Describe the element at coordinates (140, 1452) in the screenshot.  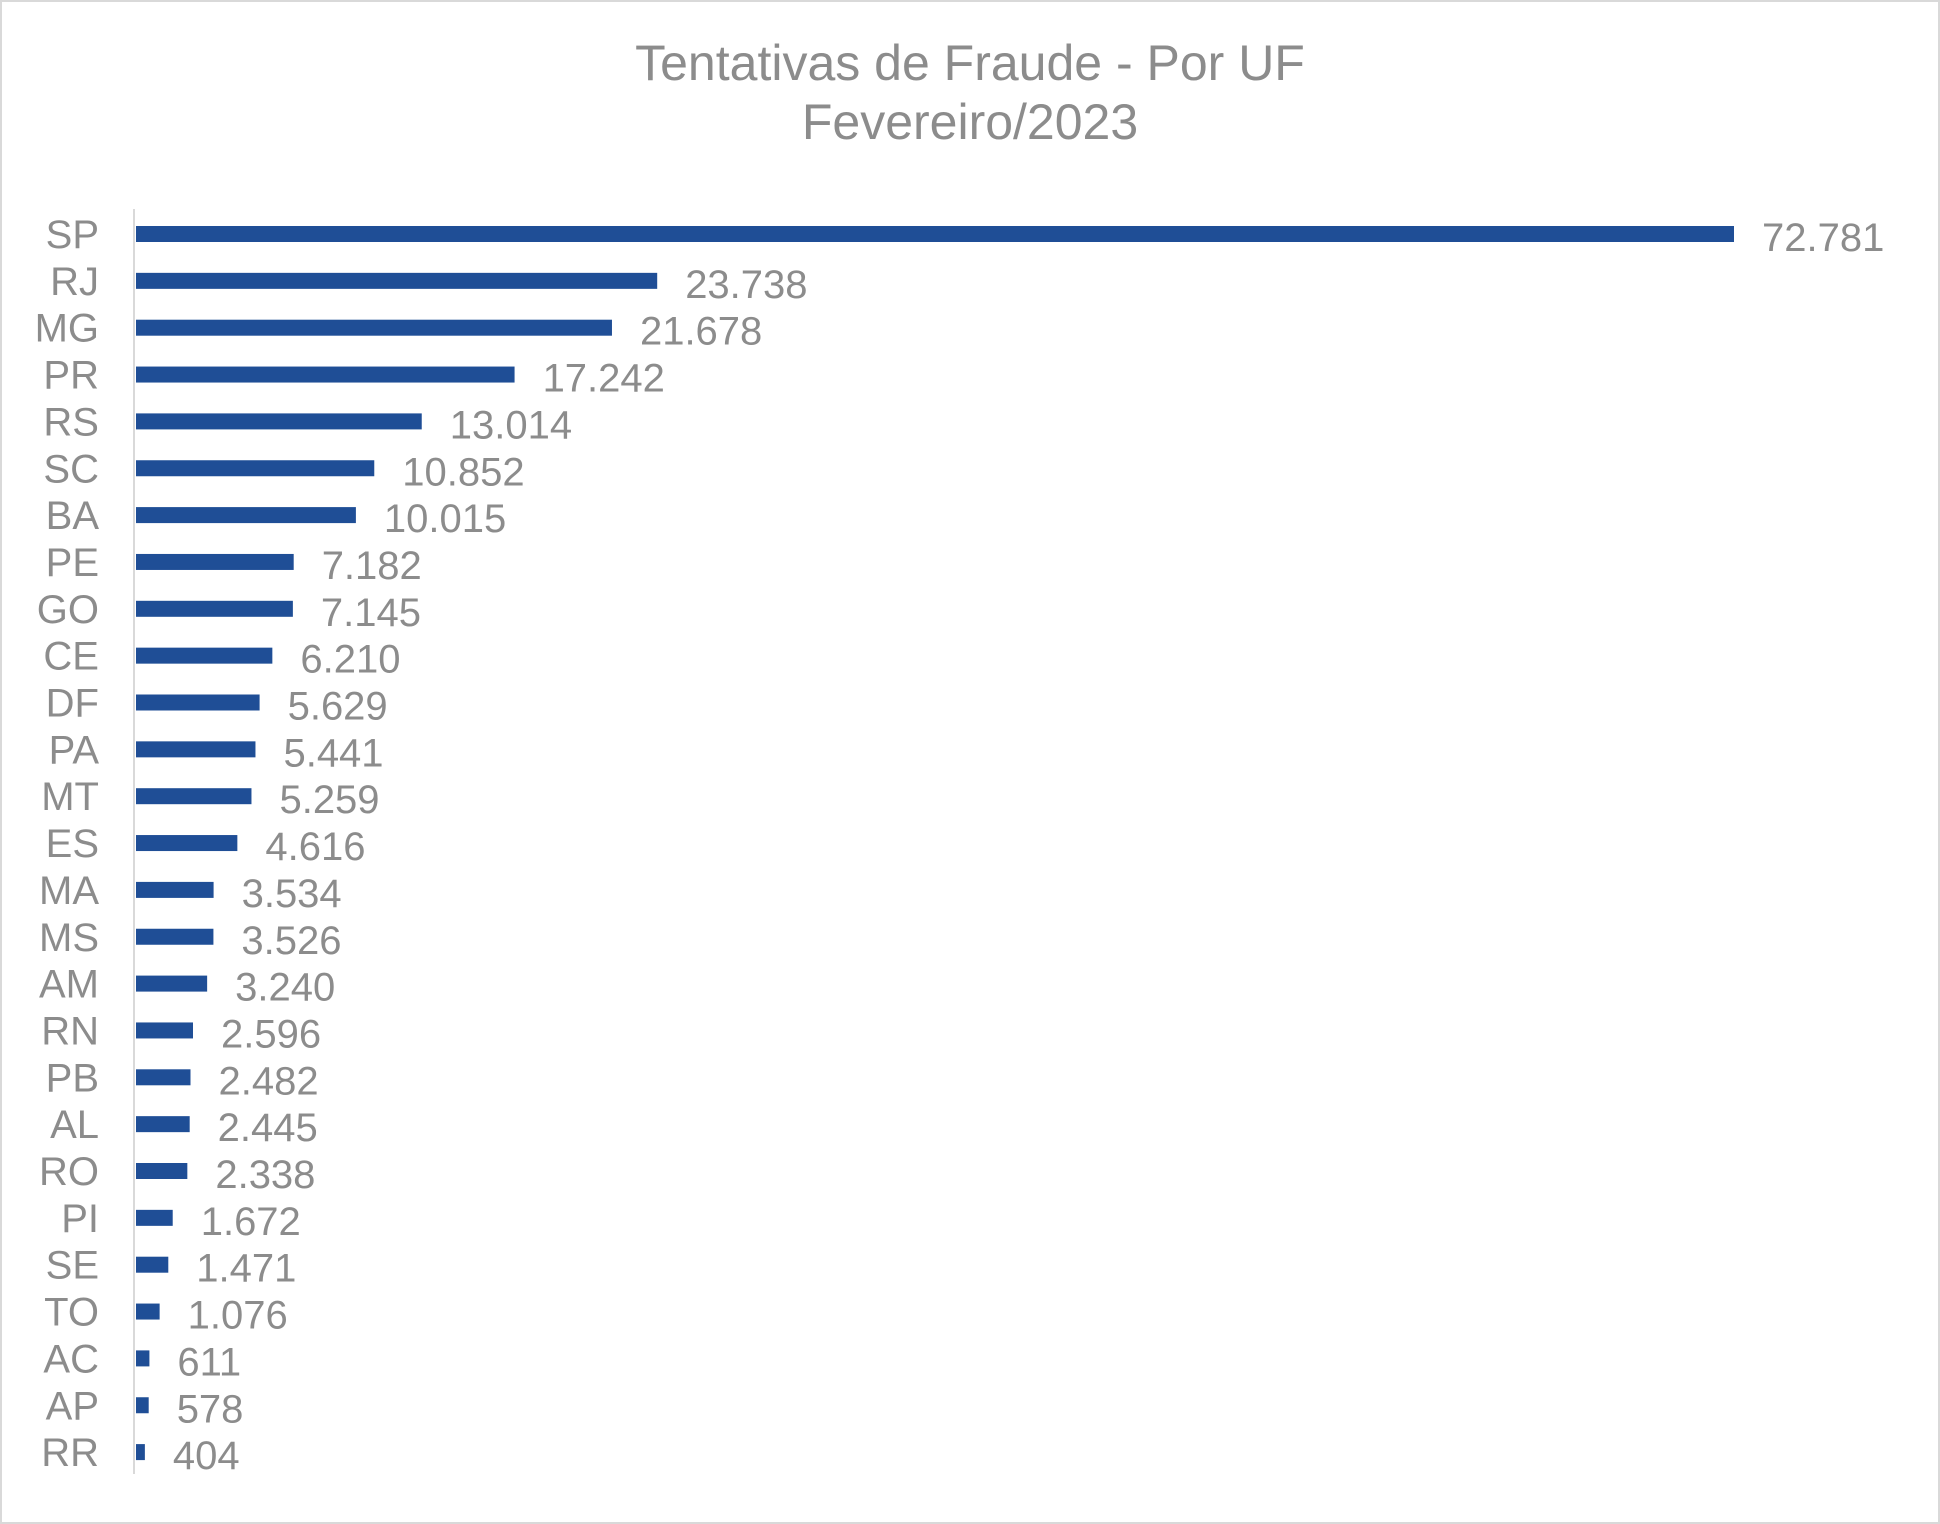
I see `bar-rr` at that location.